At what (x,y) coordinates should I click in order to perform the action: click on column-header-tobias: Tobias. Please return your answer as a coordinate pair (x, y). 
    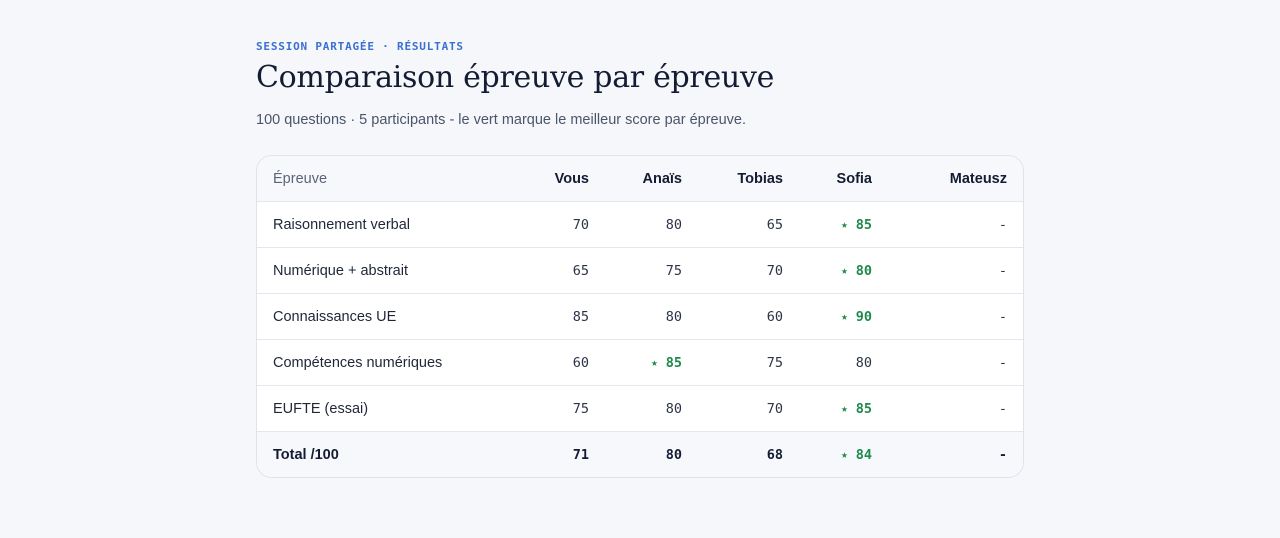
    Looking at the image, I should click on (748, 179).